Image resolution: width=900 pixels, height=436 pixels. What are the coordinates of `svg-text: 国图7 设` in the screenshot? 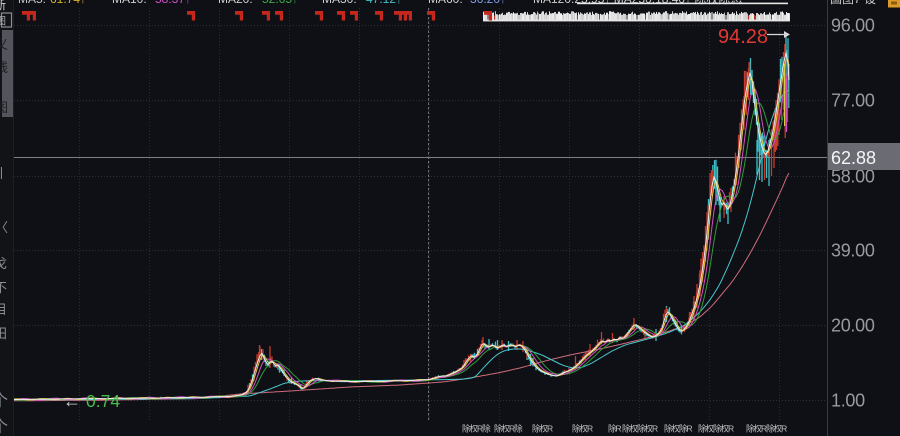 It's located at (853, 3).